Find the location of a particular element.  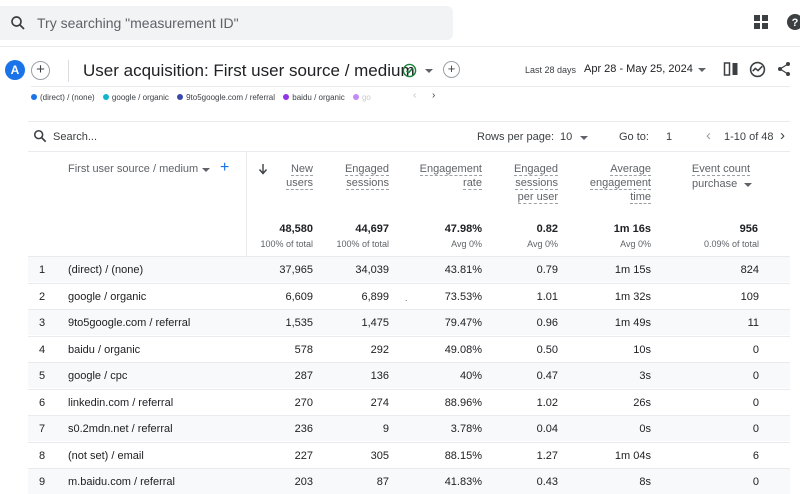

header-line: engagement is located at coordinates (620, 183).